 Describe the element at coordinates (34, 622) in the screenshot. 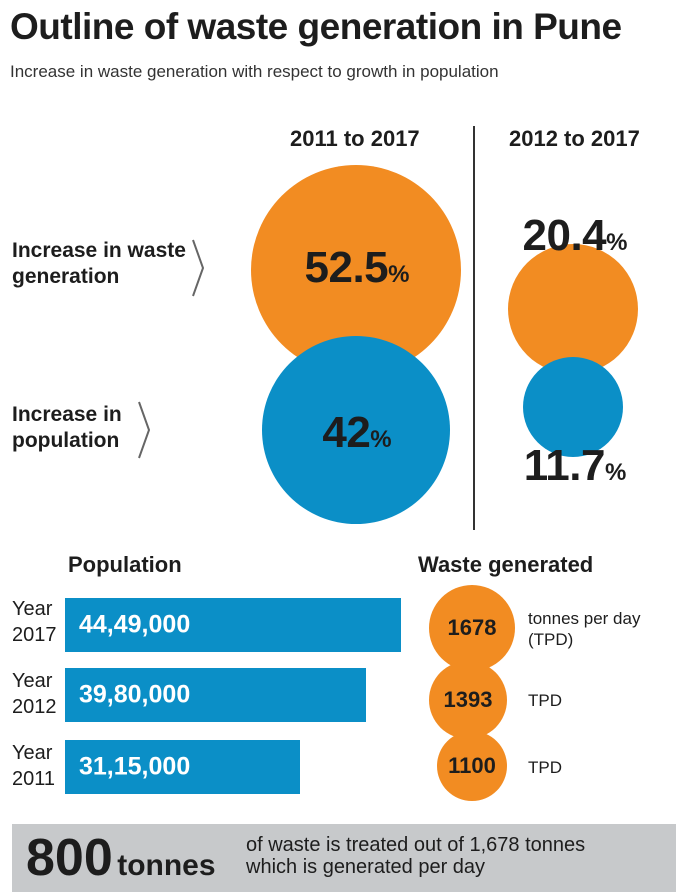

I see `year-label-2017: Year 2017` at that location.